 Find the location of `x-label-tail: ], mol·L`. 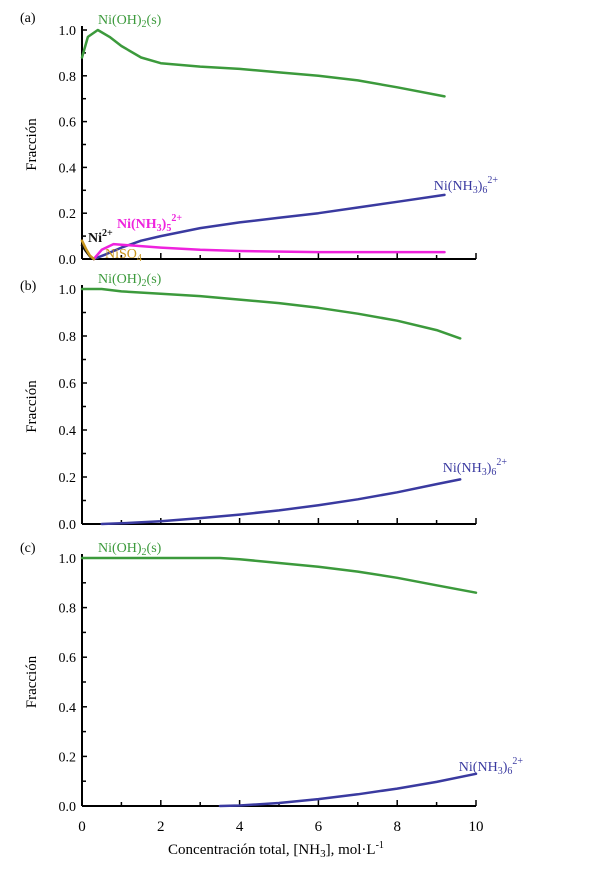

x-label-tail: ], mol·L is located at coordinates (351, 850).